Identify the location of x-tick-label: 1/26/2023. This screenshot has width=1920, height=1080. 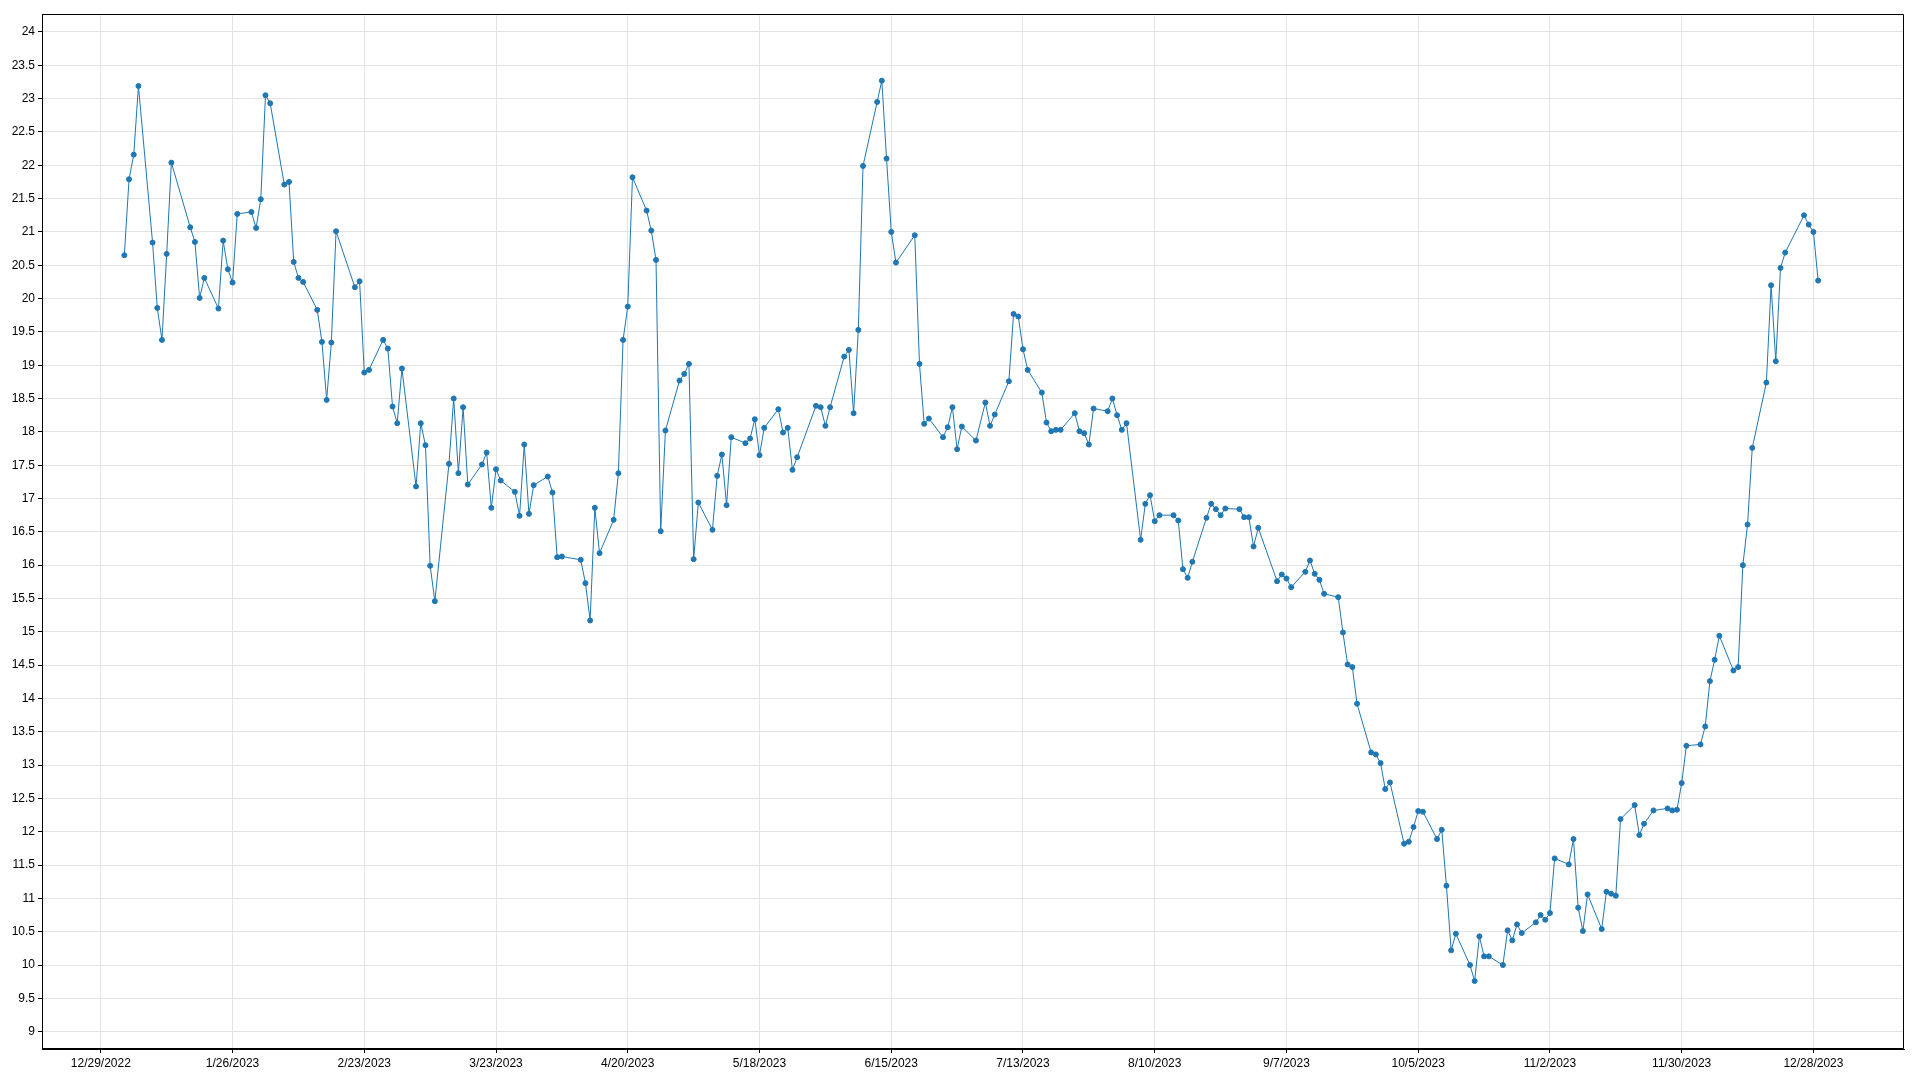
(232, 1062).